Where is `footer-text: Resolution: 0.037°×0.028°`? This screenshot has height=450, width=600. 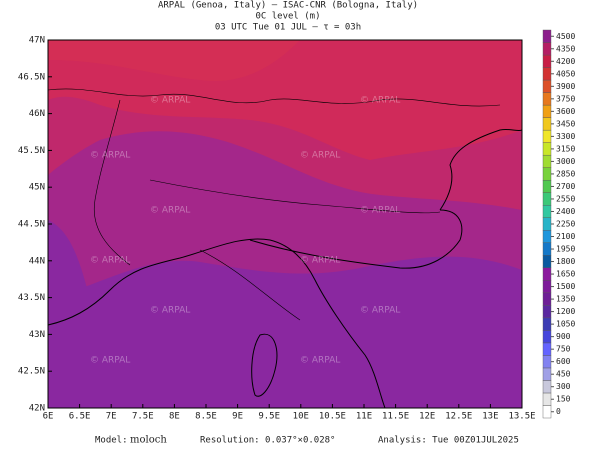 footer-text: Resolution: 0.037°×0.028° is located at coordinates (267, 441).